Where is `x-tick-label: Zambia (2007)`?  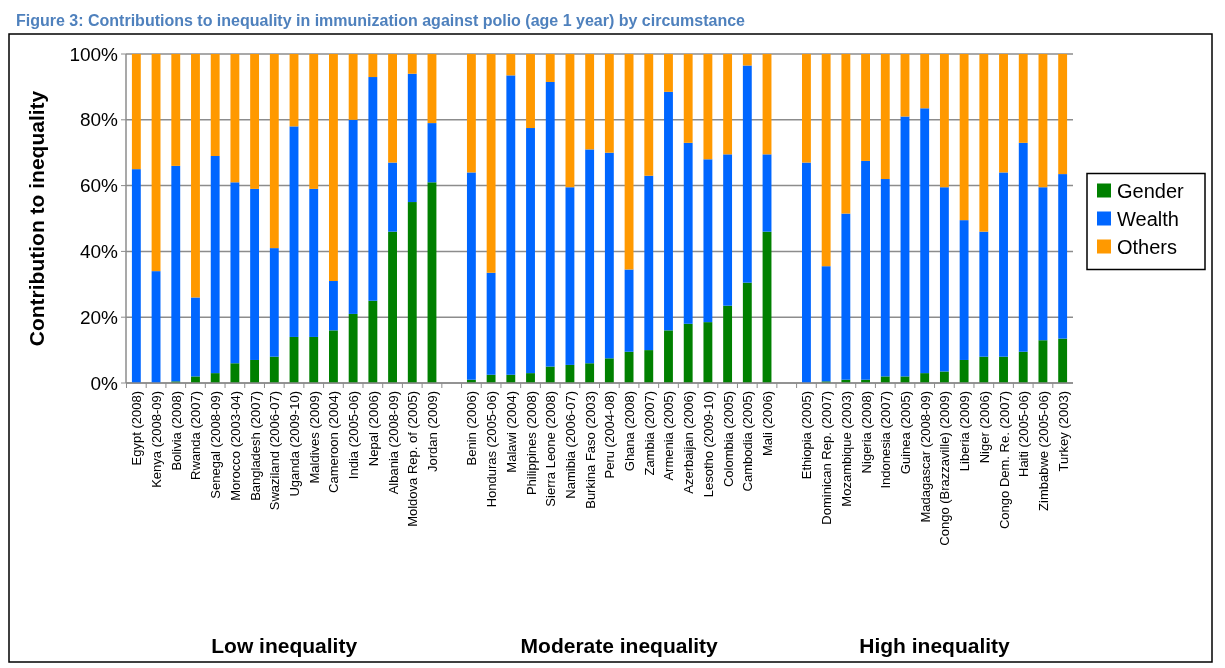
x-tick-label: Zambia (2007) is located at coordinates (649, 433).